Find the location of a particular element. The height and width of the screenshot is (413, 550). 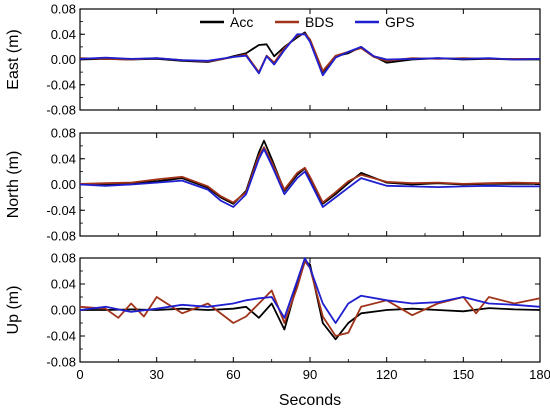

y-axis-label: Up (m) is located at coordinates (13, 310).